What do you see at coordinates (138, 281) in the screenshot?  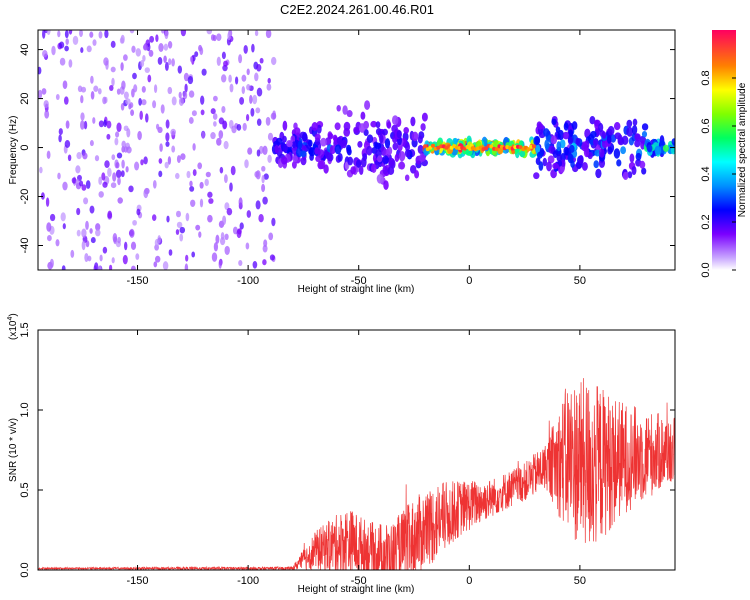 I see `x-tick-label: -150` at bounding box center [138, 281].